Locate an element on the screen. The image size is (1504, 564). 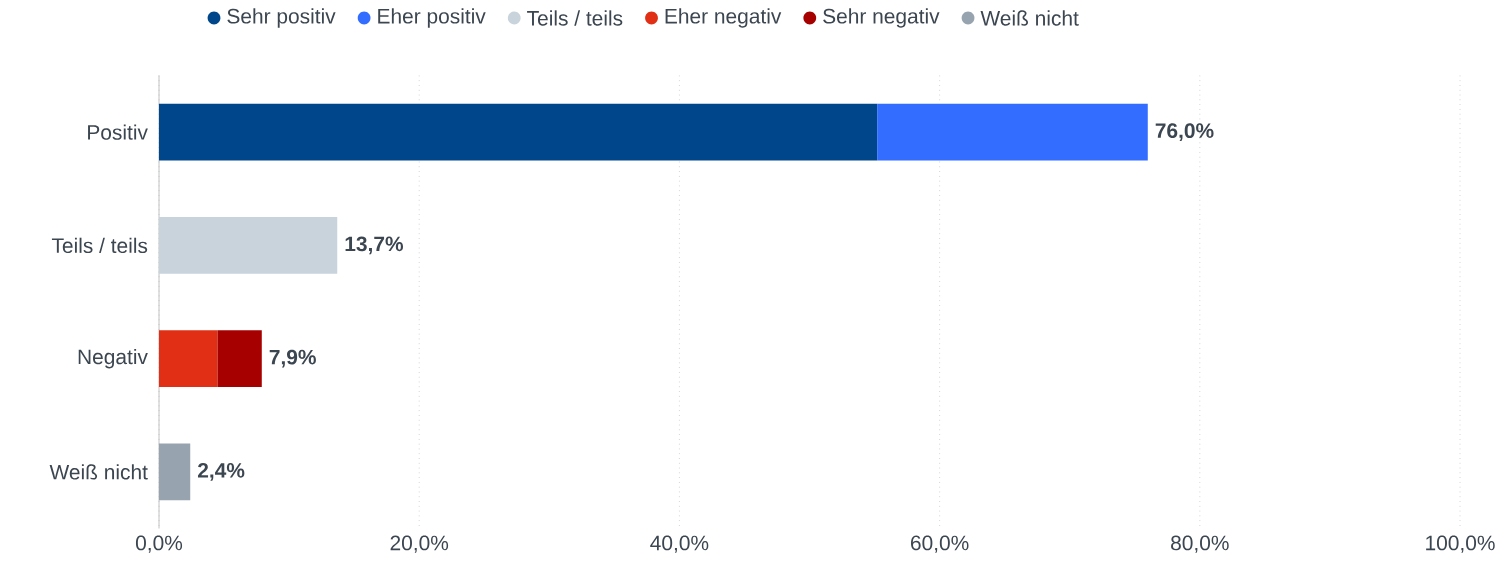
legend-label: Weiß nicht is located at coordinates (1029, 18).